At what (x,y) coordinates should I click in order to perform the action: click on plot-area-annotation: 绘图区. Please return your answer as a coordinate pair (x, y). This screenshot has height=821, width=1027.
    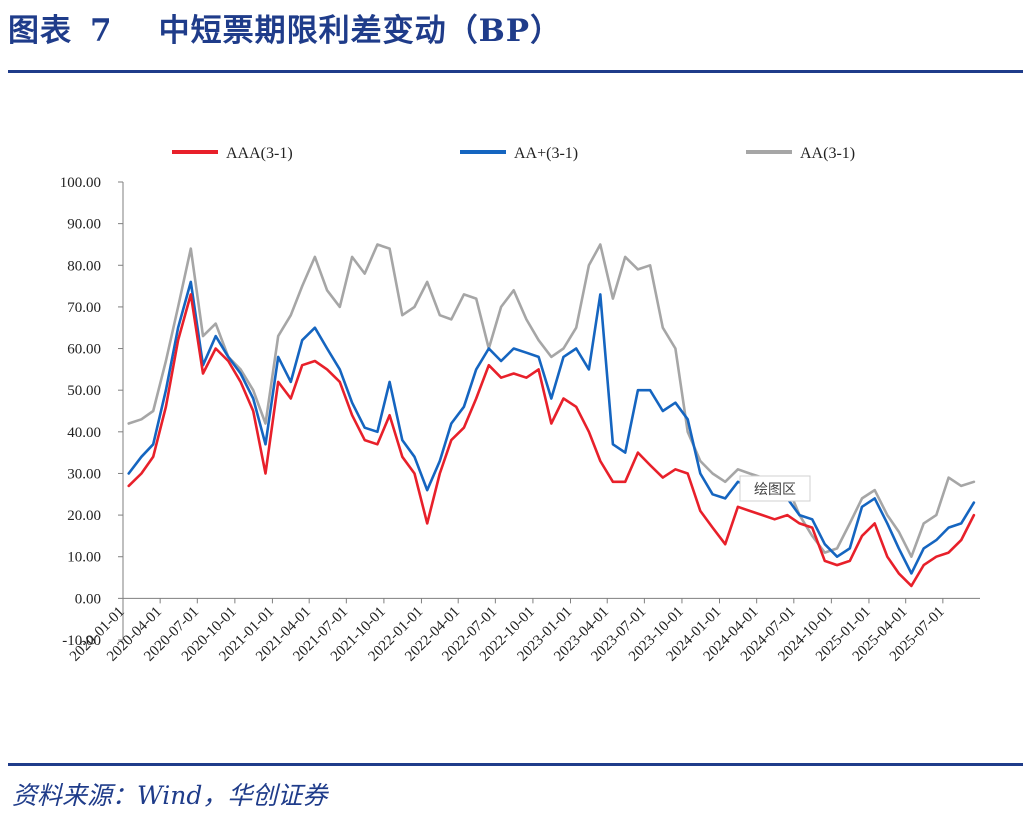
    Looking at the image, I should click on (775, 488).